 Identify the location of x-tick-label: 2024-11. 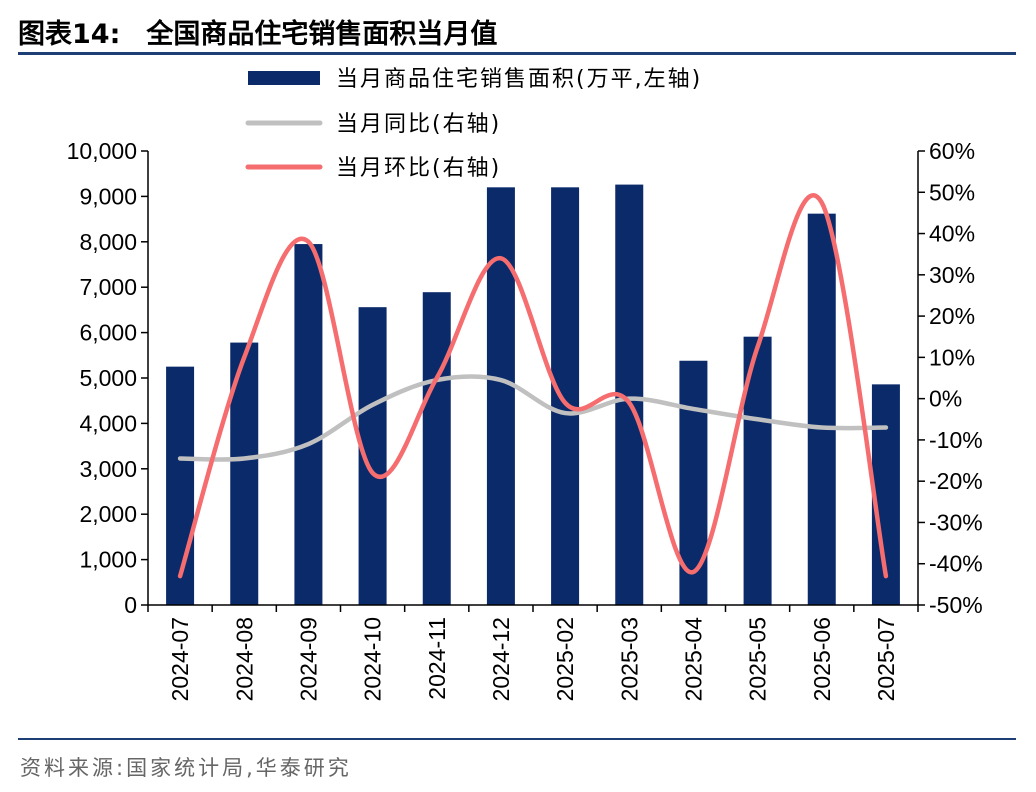
(437, 658).